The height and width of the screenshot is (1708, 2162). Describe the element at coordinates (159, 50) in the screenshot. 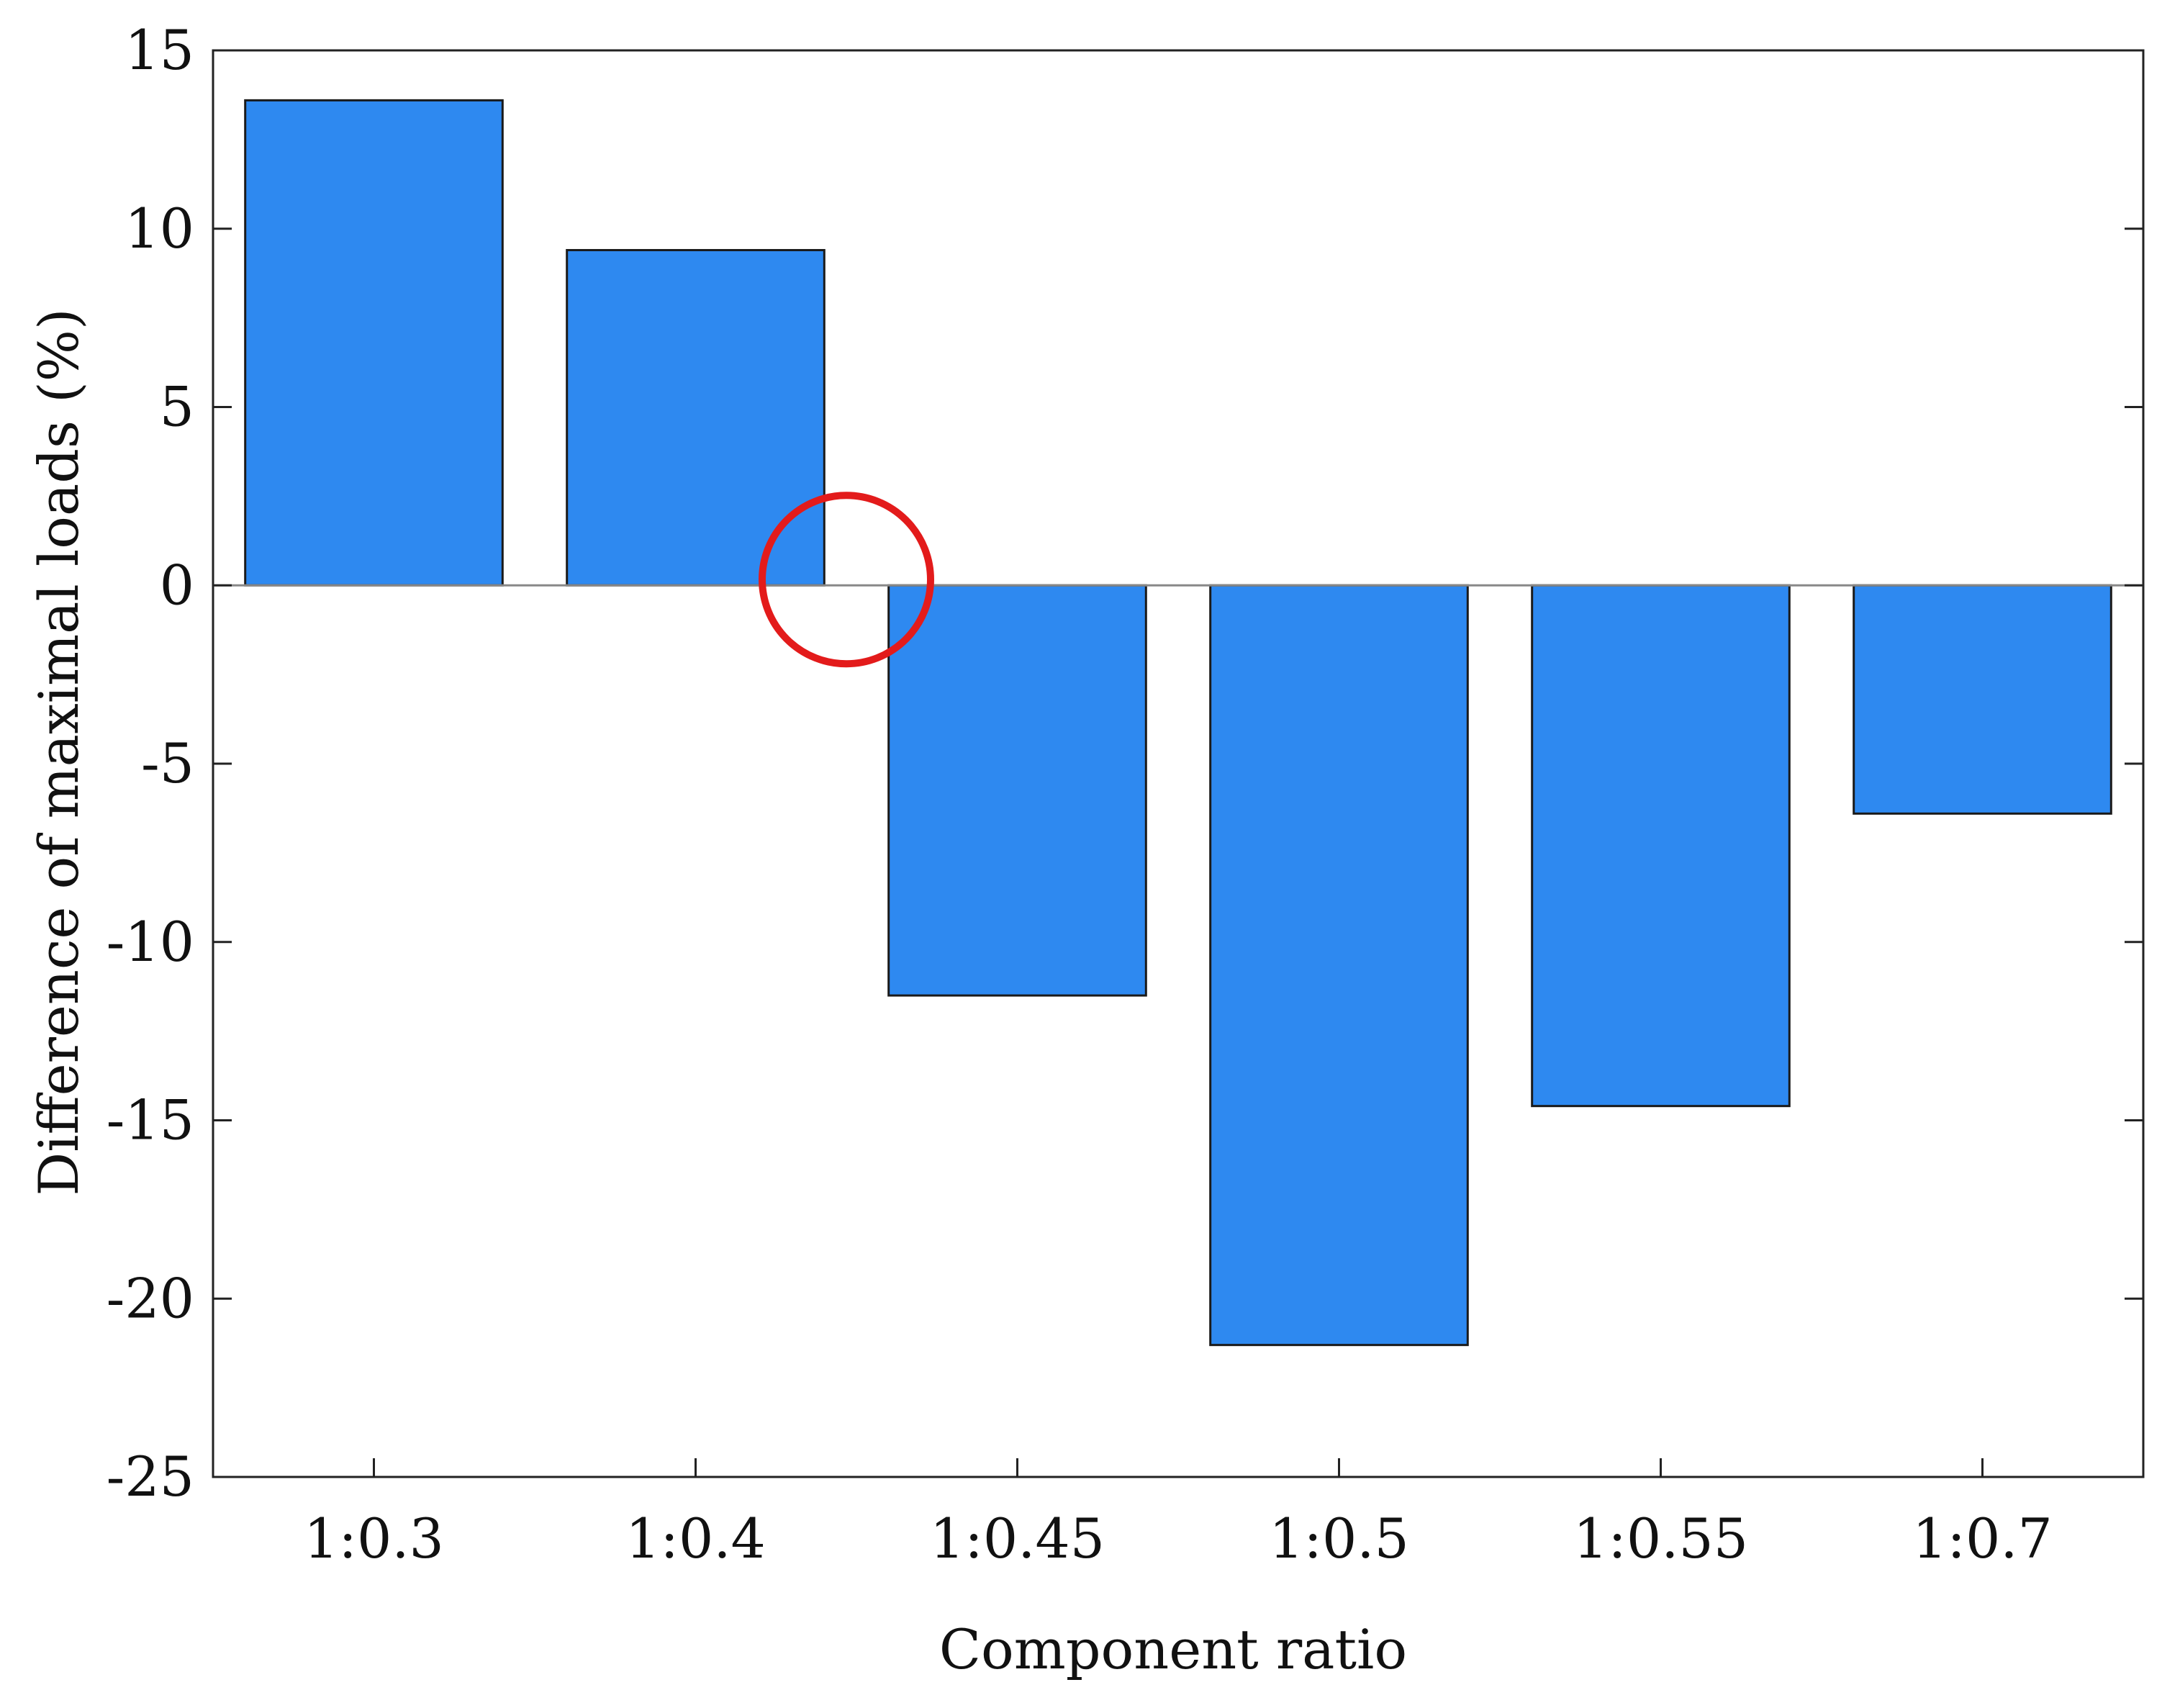

I see `y-tick-label: 15` at that location.